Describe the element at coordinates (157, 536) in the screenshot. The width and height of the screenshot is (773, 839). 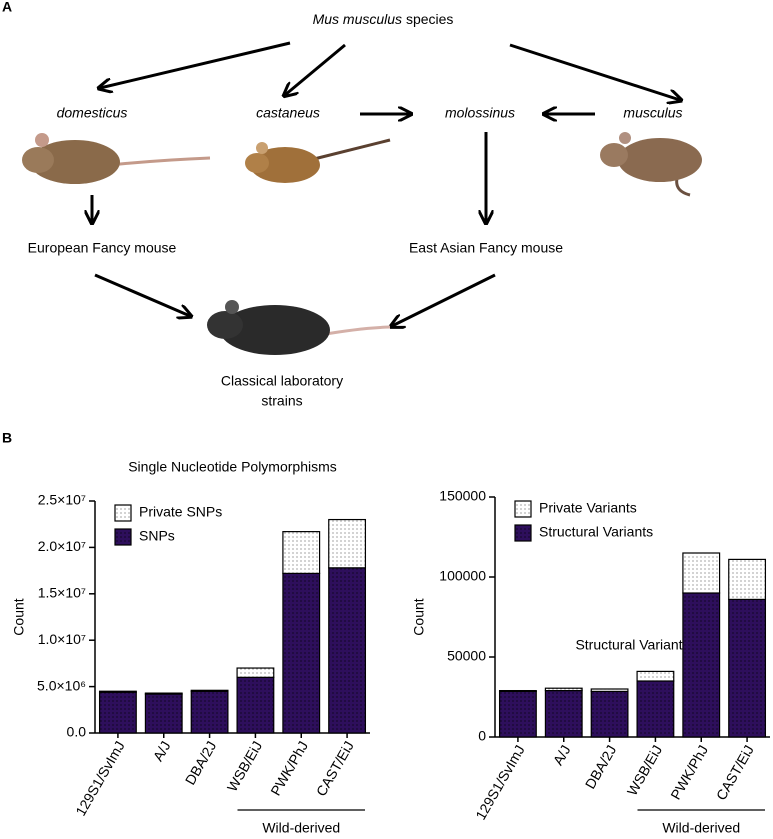
I see `legend-label: SNPs` at that location.